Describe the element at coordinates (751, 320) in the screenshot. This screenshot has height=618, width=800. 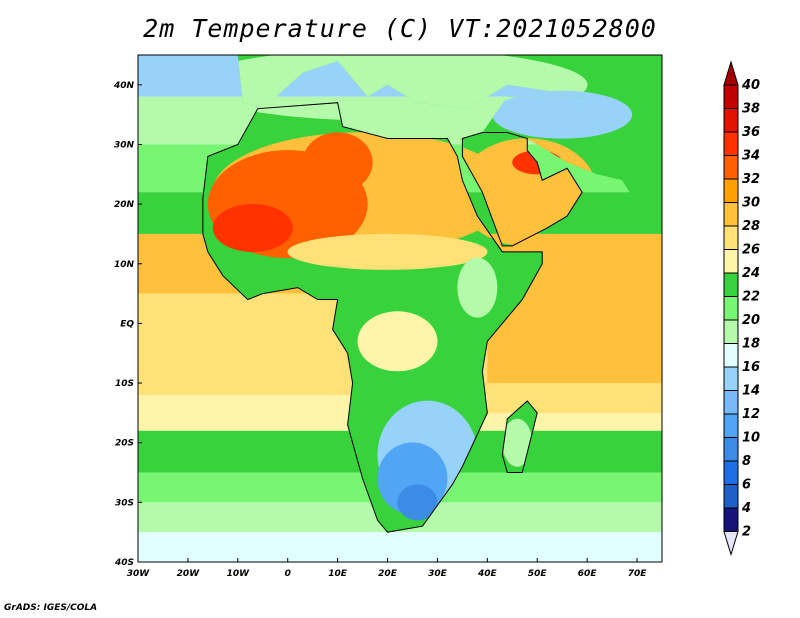
I see `colorbar-label: 20` at that location.